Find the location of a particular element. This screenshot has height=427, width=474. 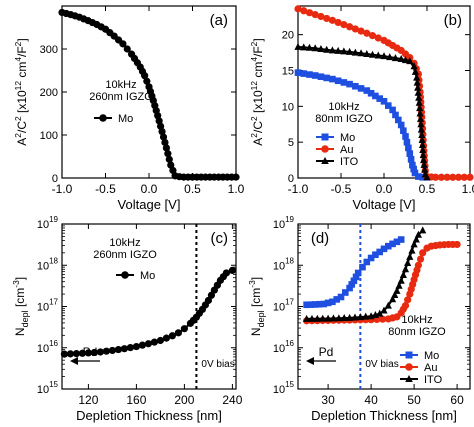

y-tick-label: 1019 is located at coordinates (284, 223).